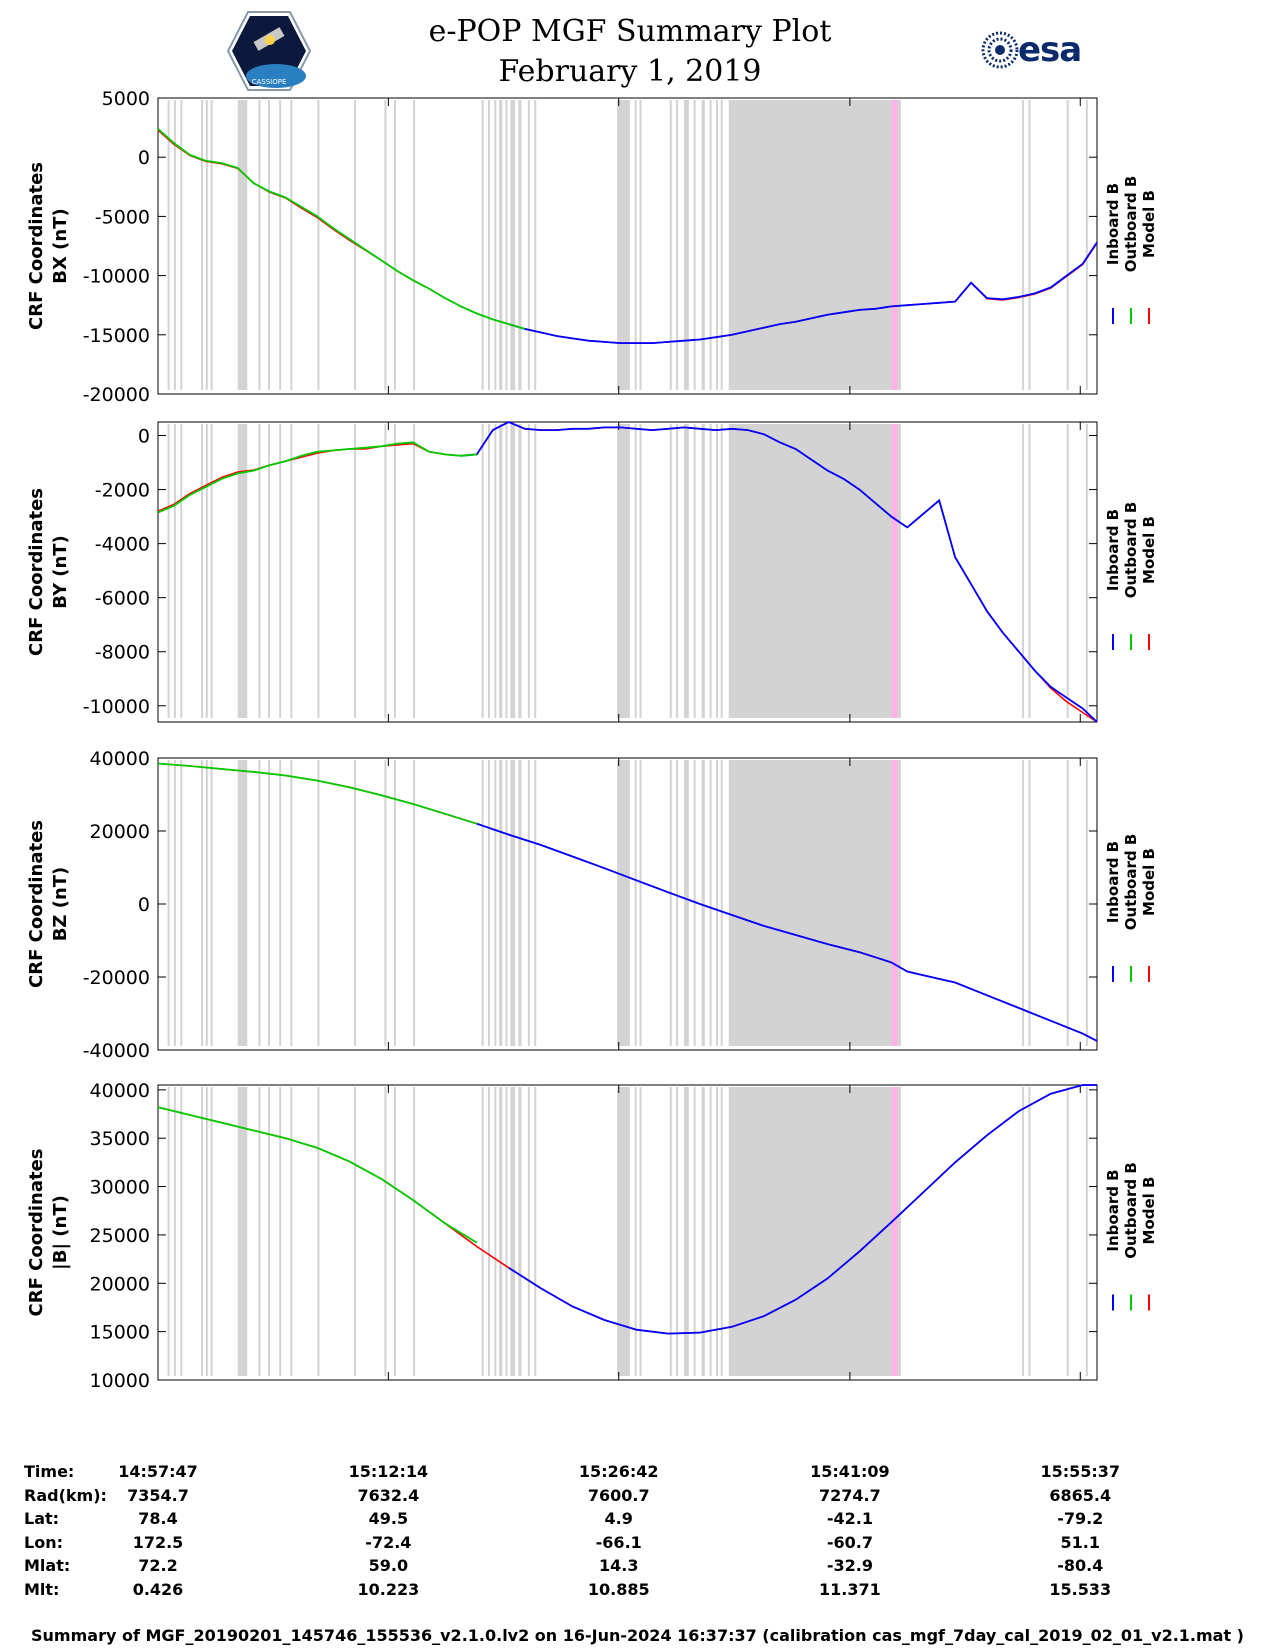  Describe the element at coordinates (269, 82) in the screenshot. I see `cassiope-logo-text: CASSIOPE` at that location.